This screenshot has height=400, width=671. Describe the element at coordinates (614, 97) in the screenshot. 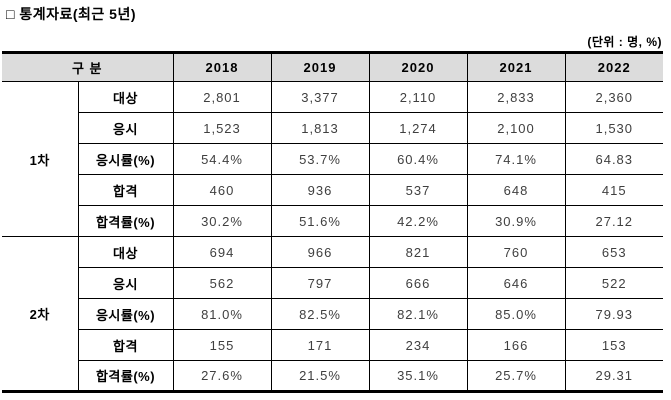

I see `cell-value: 2,360` at that location.